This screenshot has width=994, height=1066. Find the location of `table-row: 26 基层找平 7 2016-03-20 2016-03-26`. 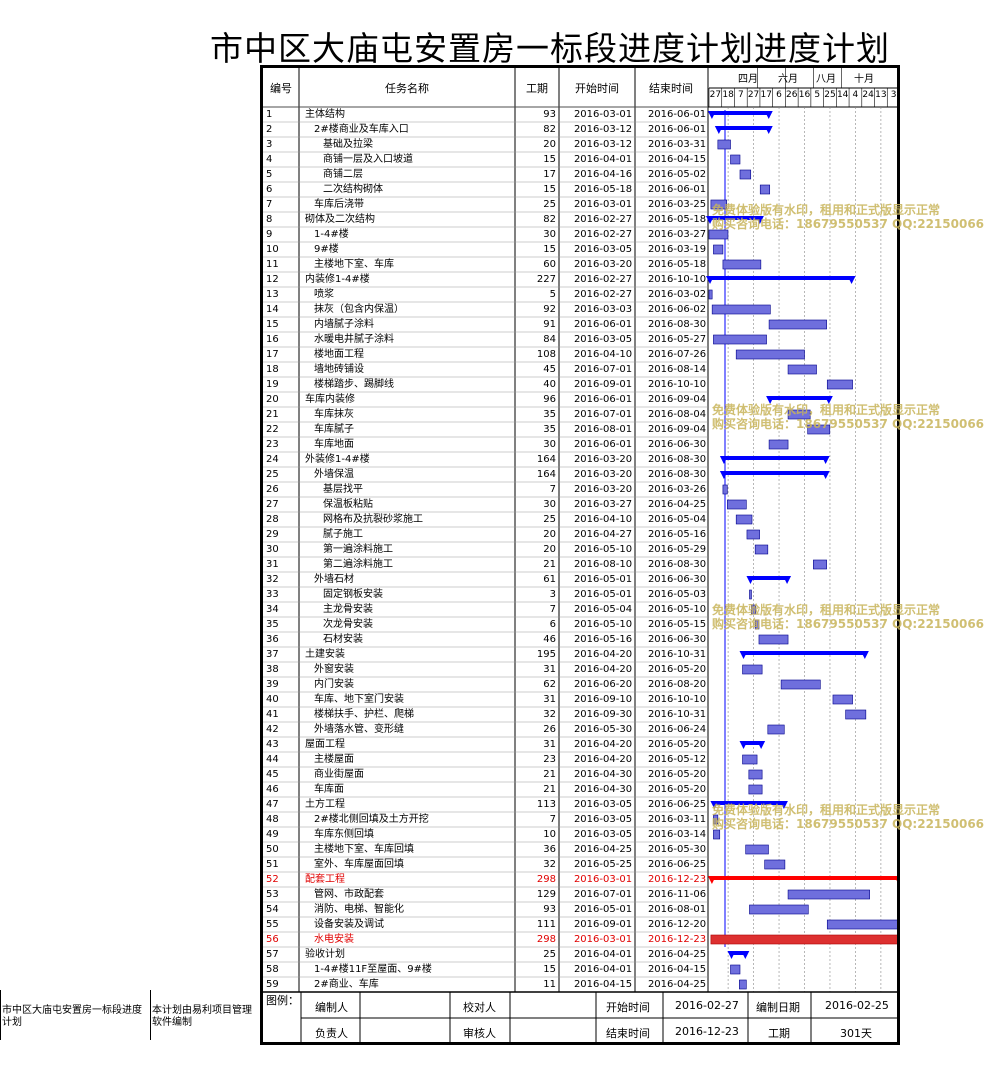

table-row: 26 基层找平 7 2016-03-20 2016-03-26 is located at coordinates (485, 489).